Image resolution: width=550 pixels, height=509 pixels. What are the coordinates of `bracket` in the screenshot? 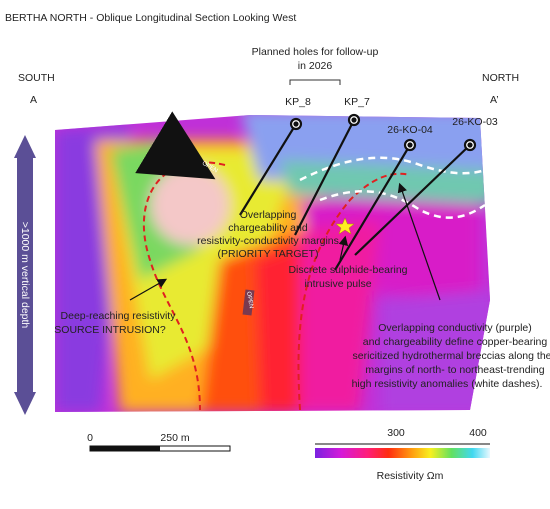 It's located at (315, 82).